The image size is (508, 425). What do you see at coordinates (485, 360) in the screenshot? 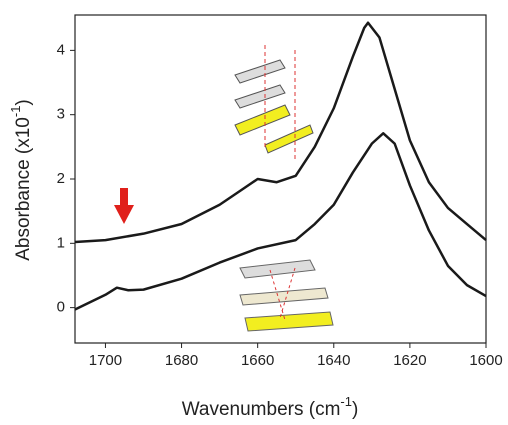
I see `x-tick-label: 1600` at bounding box center [485, 360].